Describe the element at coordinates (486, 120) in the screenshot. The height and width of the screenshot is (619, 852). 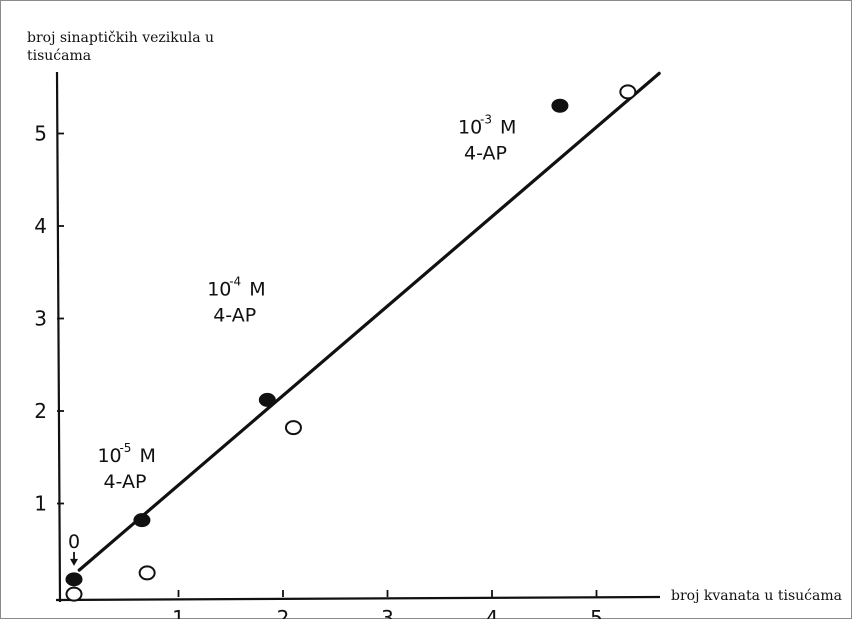
I see `annotation-exponent: -3` at that location.